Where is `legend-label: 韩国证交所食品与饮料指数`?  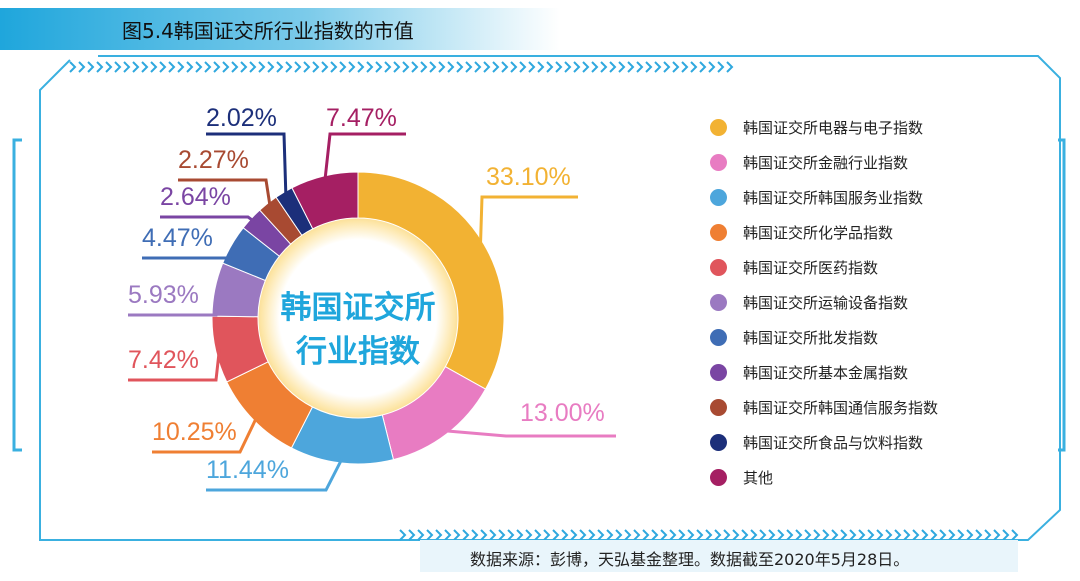 legend-label: 韩国证交所食品与饮料指数 is located at coordinates (833, 443).